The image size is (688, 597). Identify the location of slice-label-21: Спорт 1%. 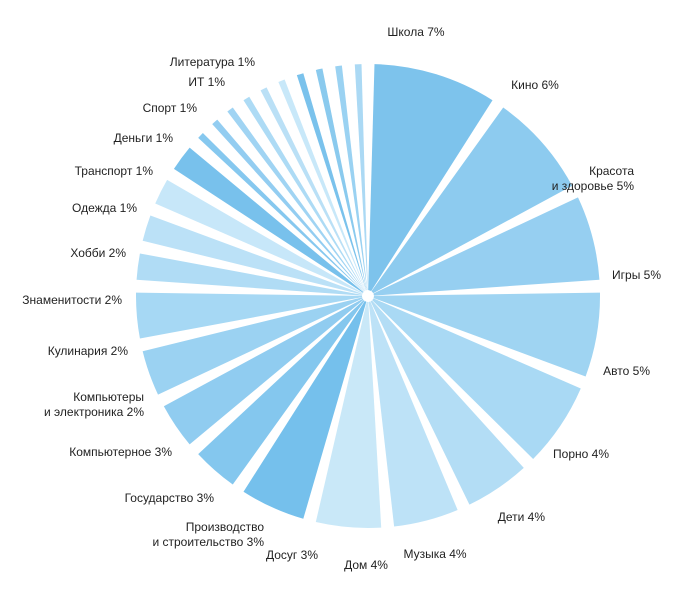
(170, 108).